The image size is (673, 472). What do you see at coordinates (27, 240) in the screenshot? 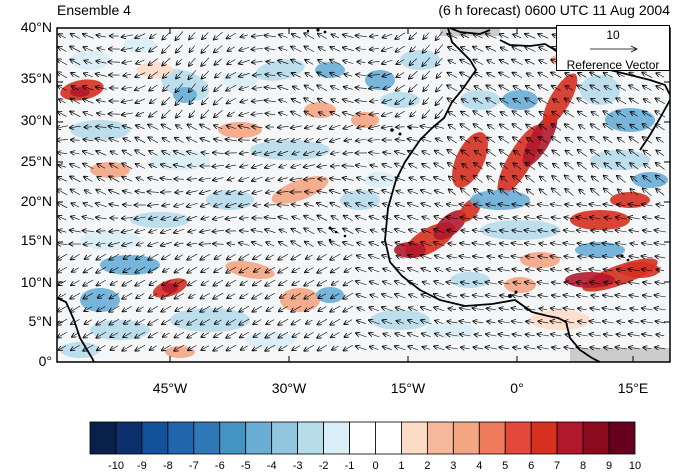
I see `lat-tick-label-15n: 15°N` at bounding box center [27, 240].